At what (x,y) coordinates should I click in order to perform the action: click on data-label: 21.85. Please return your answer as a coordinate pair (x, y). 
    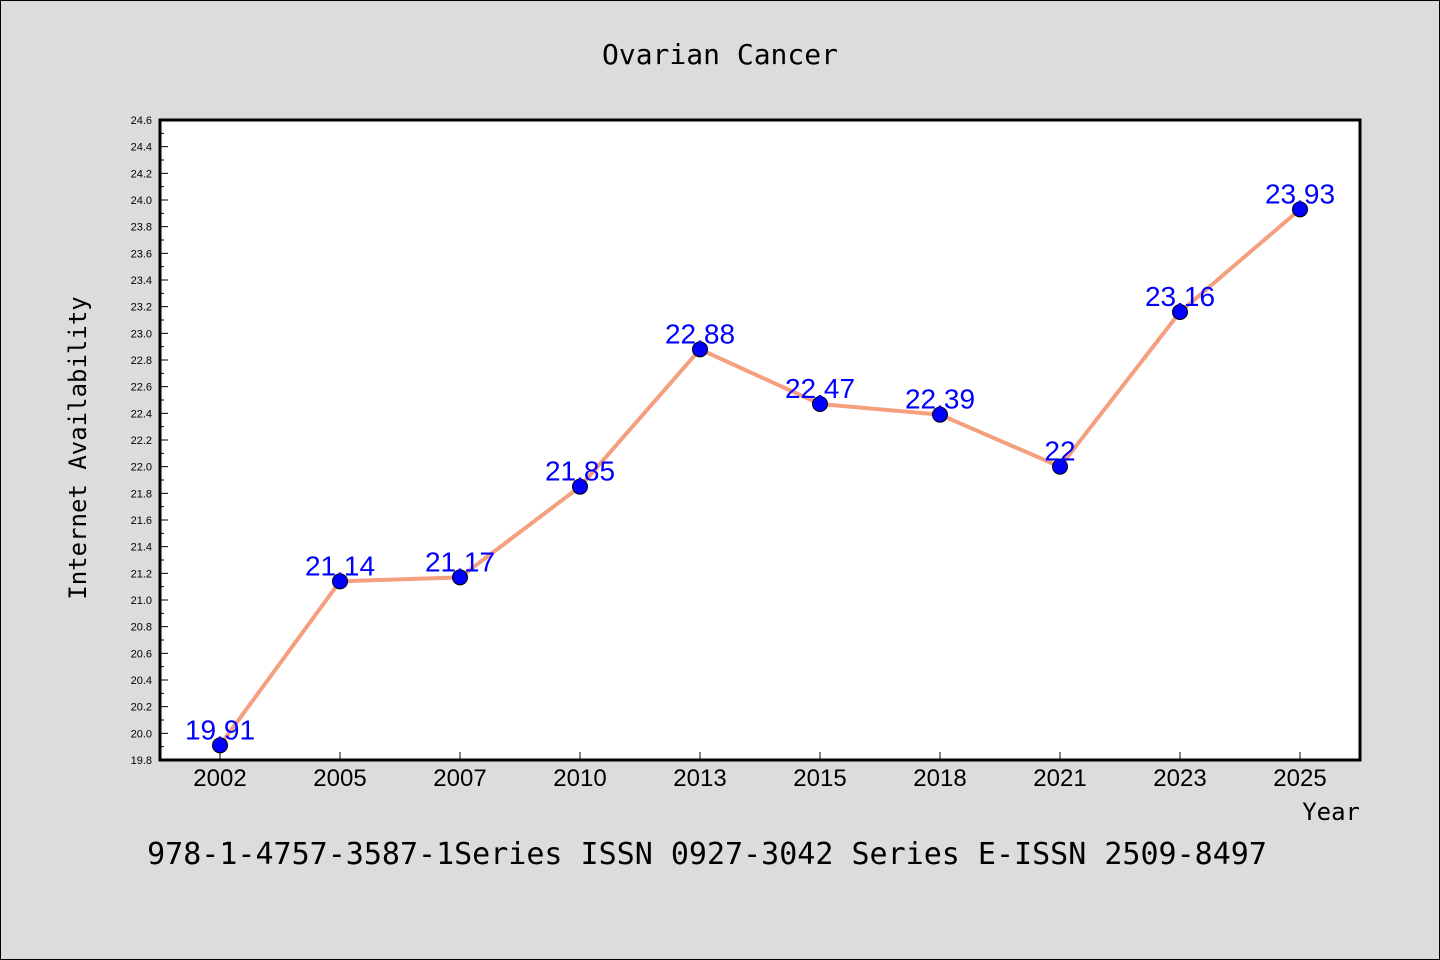
    Looking at the image, I should click on (580, 471).